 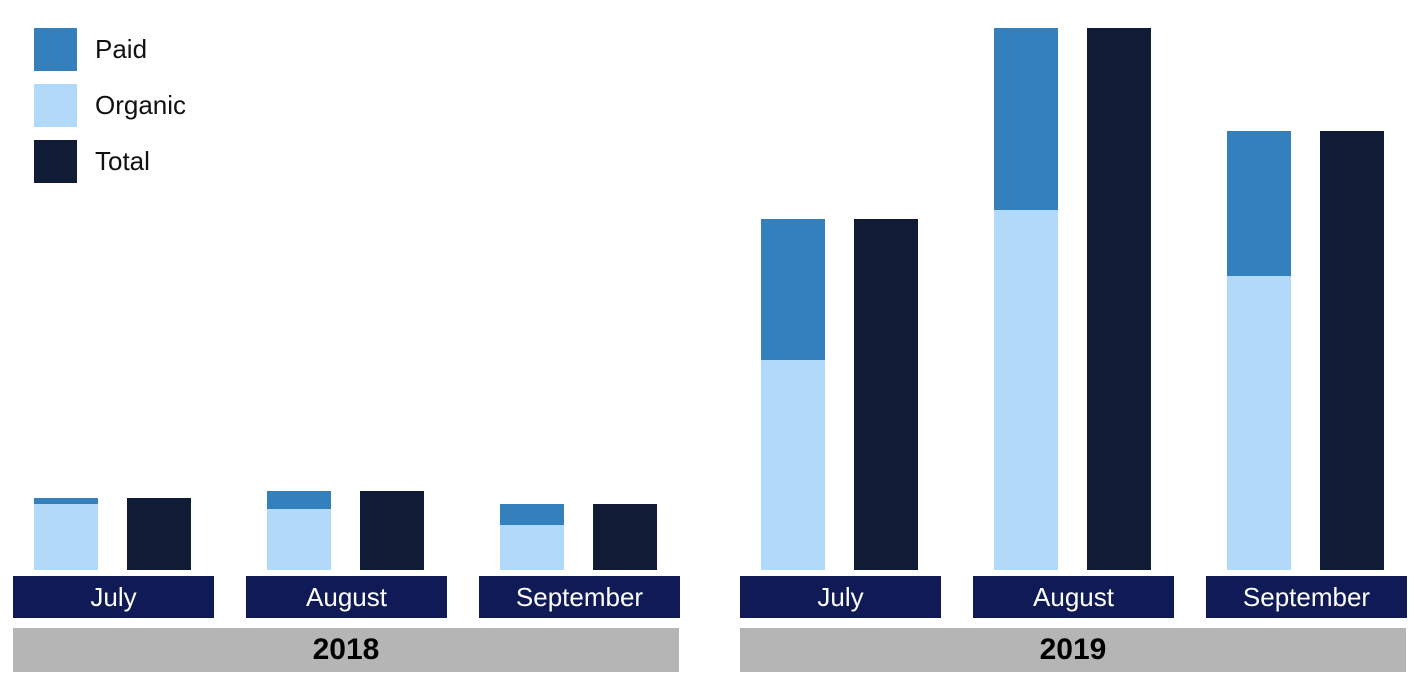 What do you see at coordinates (159, 533) in the screenshot?
I see `bar-total-2018-july` at bounding box center [159, 533].